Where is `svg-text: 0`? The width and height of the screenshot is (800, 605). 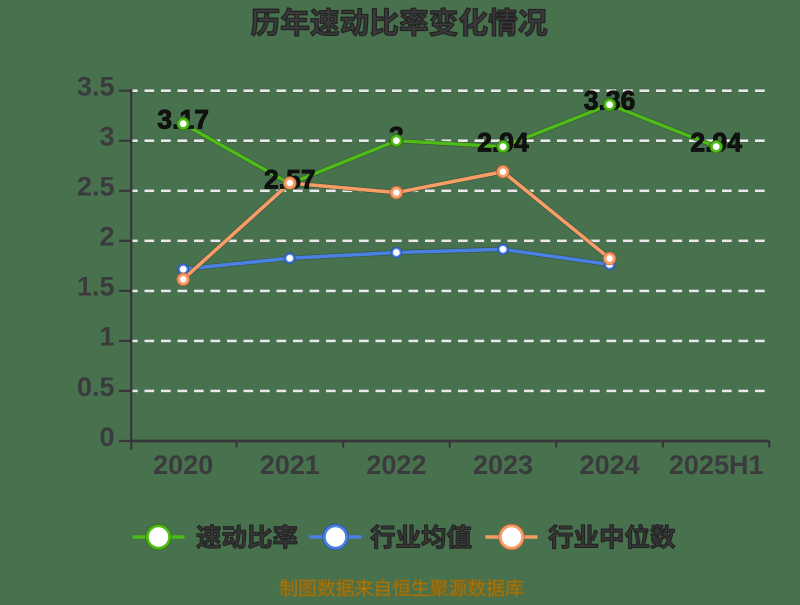 svg-text: 0 is located at coordinates (106, 437).